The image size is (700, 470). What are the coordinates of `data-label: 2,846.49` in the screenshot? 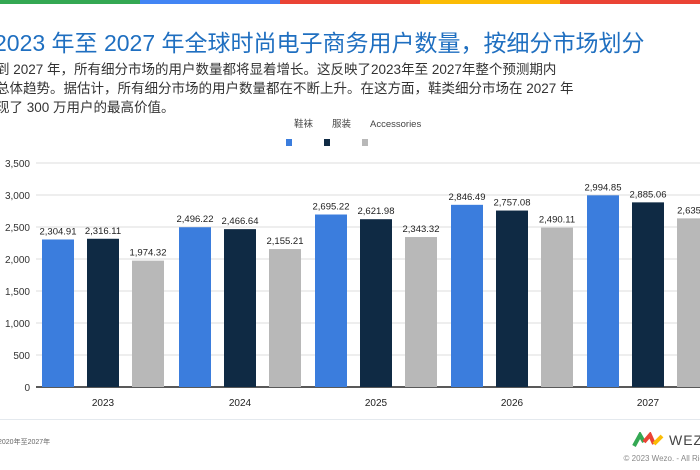 It's located at (467, 197).